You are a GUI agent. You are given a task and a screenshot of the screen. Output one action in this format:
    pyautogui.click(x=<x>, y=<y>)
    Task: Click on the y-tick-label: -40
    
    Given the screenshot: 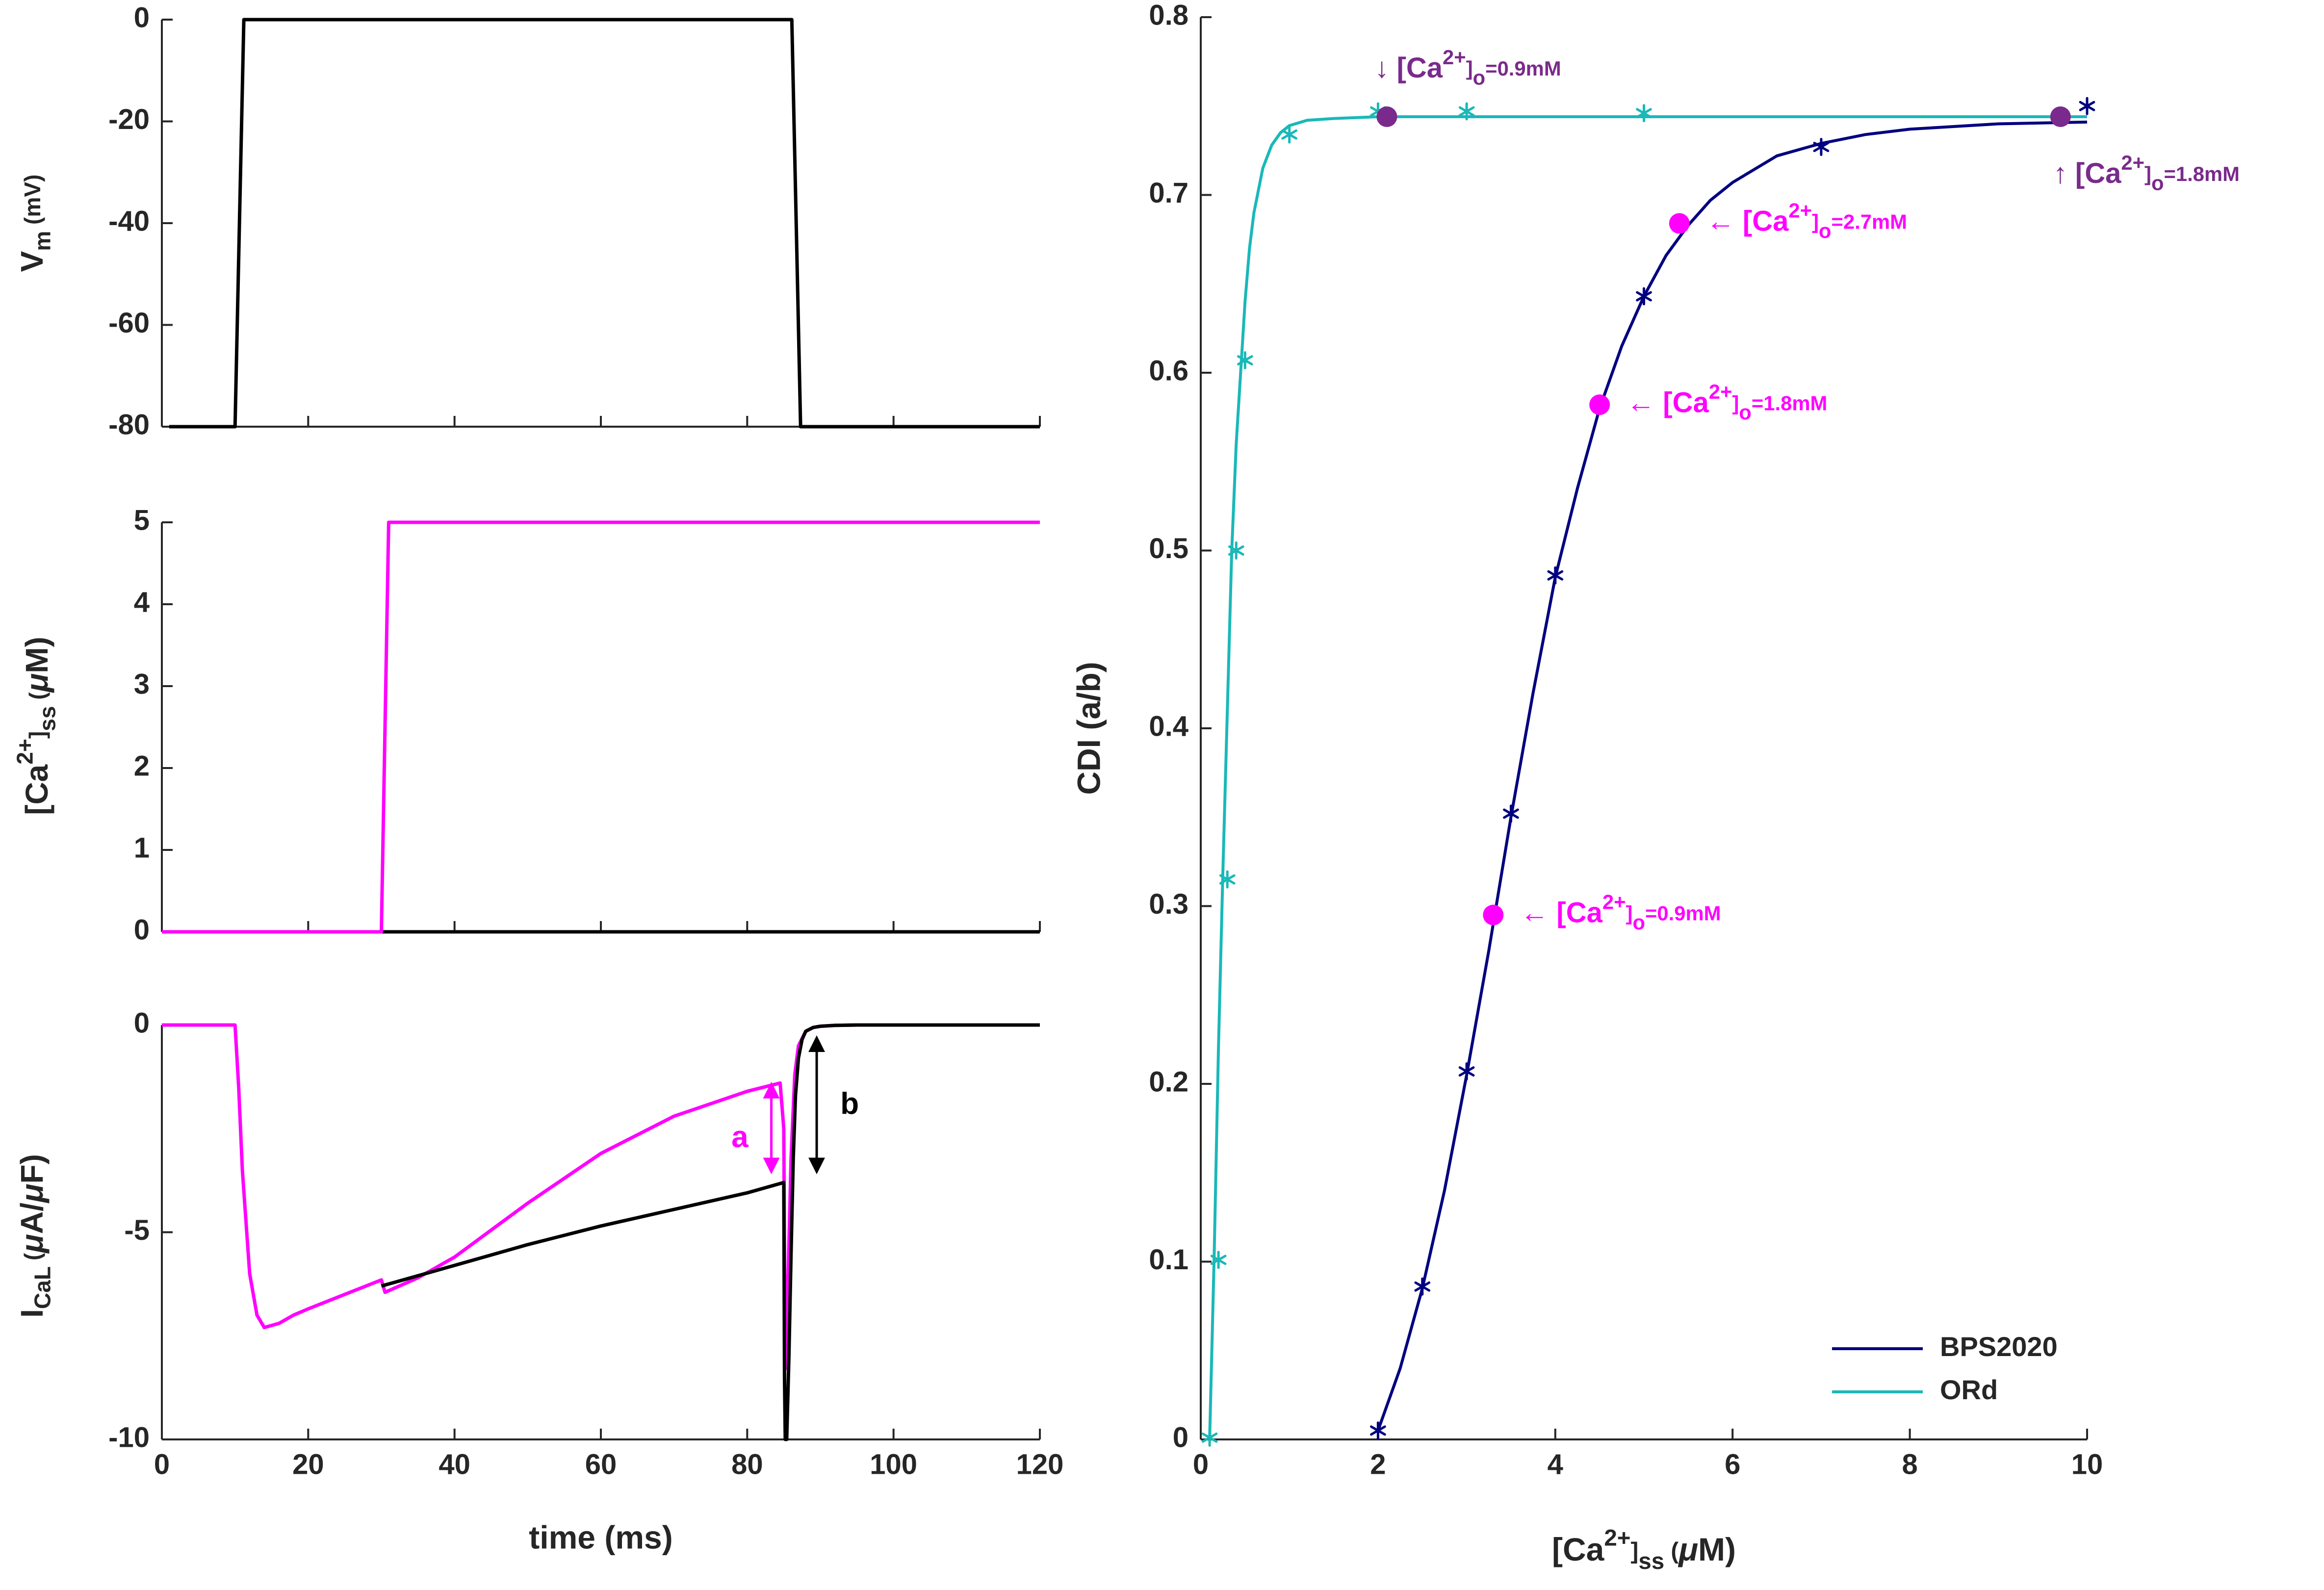 What is the action you would take?
    pyautogui.click(x=129, y=221)
    